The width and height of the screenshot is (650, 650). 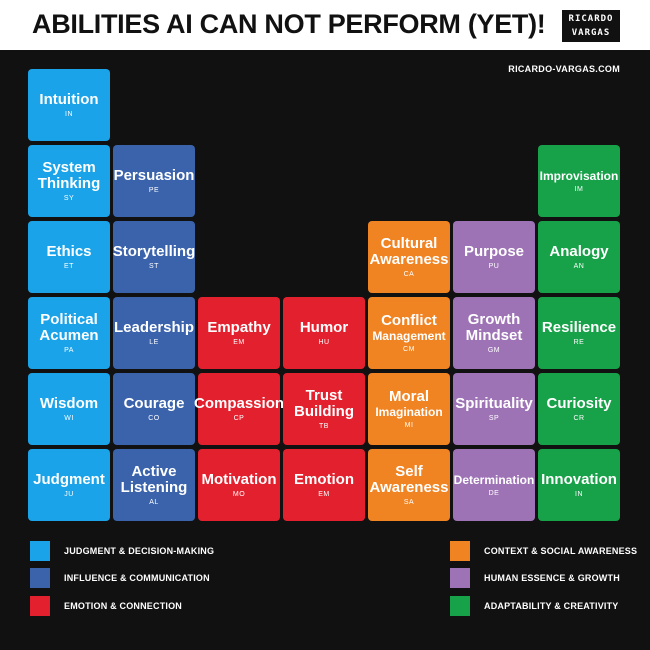 I want to click on tile-system-thinking: System Thinking SY, so click(x=69, y=181).